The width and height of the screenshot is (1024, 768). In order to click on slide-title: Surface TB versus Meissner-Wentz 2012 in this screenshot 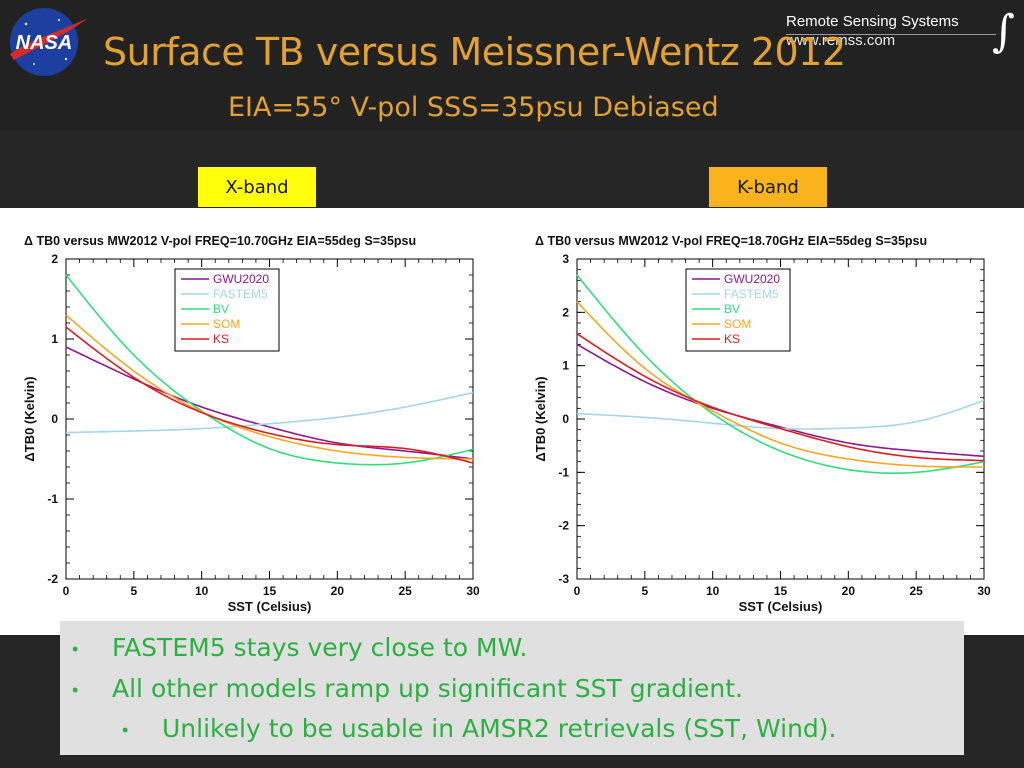, I will do `click(474, 52)`.